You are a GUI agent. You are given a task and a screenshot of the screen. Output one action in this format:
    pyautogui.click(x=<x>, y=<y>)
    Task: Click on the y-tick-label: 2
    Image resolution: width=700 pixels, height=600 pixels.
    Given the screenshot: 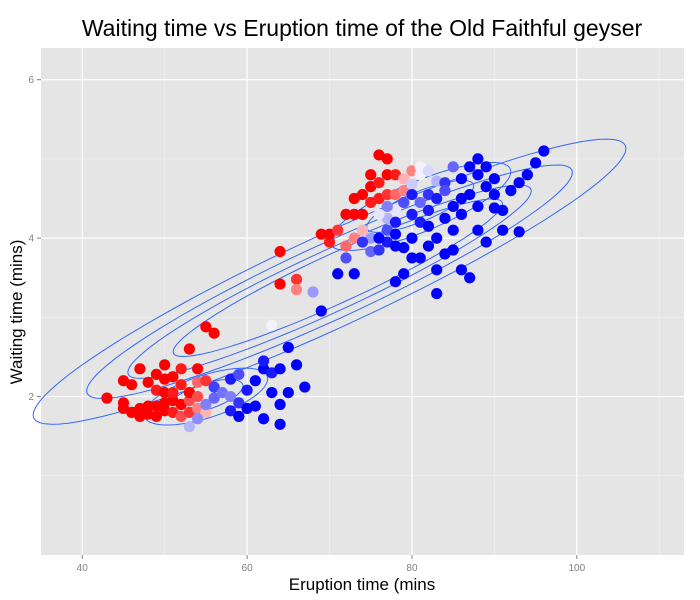 What is the action you would take?
    pyautogui.click(x=31, y=397)
    